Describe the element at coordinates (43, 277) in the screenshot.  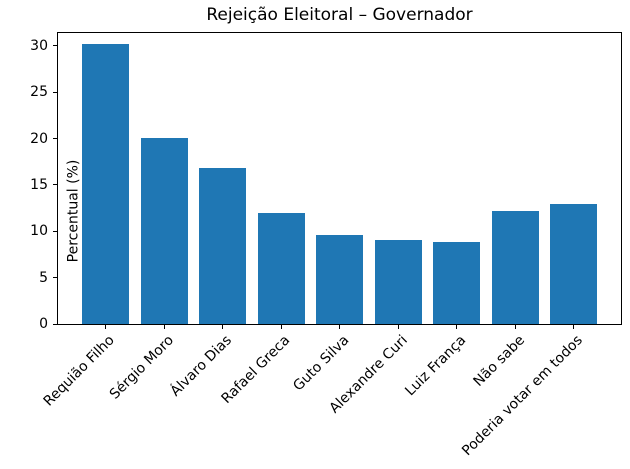
I see `y-tick-label: 5` at that location.